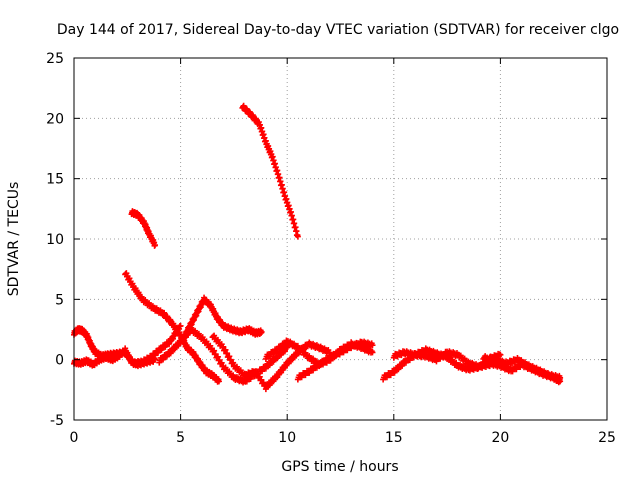  Describe the element at coordinates (607, 438) in the screenshot. I see `x-tick-label: 25` at that location.